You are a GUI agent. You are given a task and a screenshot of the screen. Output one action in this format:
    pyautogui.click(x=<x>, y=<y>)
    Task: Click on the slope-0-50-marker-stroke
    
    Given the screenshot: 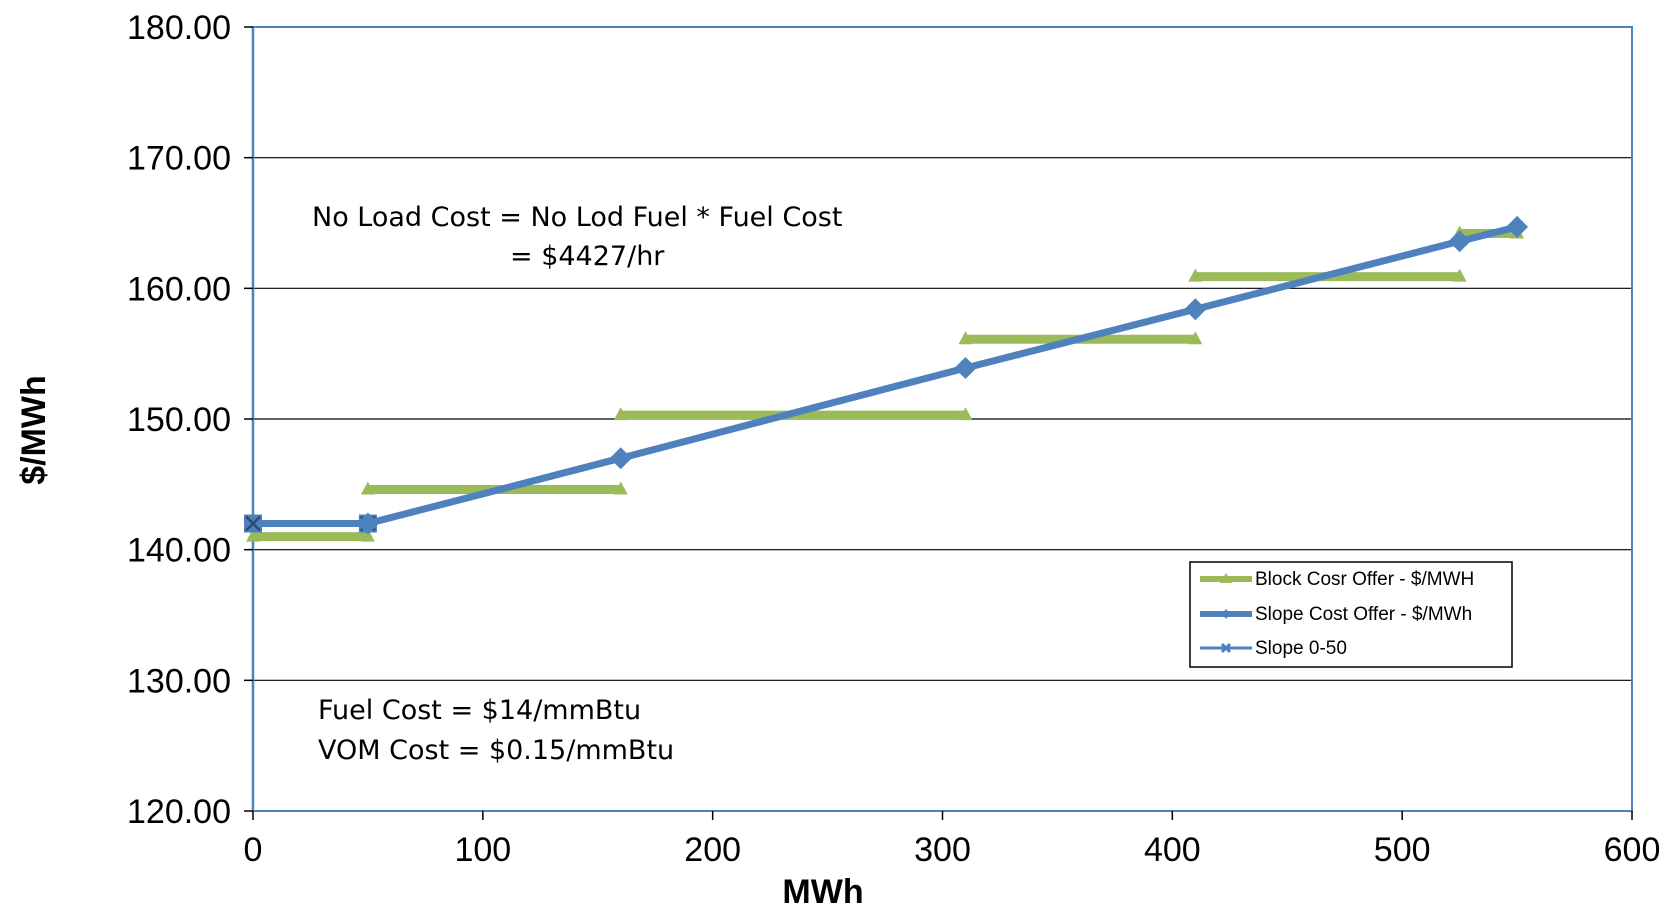 What is the action you would take?
    pyautogui.click(x=253, y=523)
    